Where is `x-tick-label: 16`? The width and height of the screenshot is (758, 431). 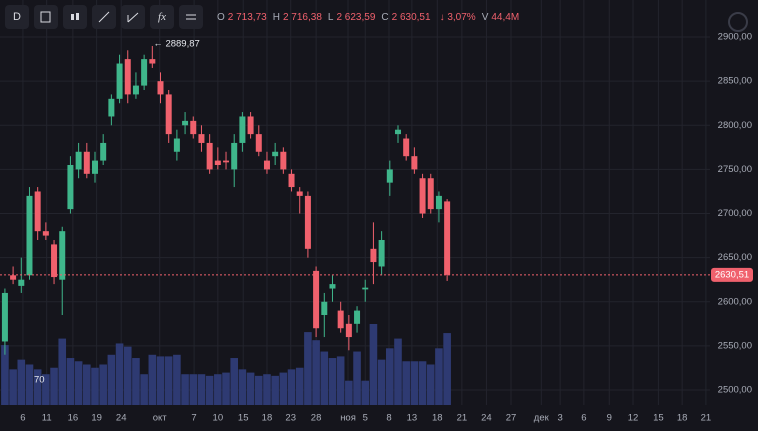
x-tick-label: 16 is located at coordinates (73, 418).